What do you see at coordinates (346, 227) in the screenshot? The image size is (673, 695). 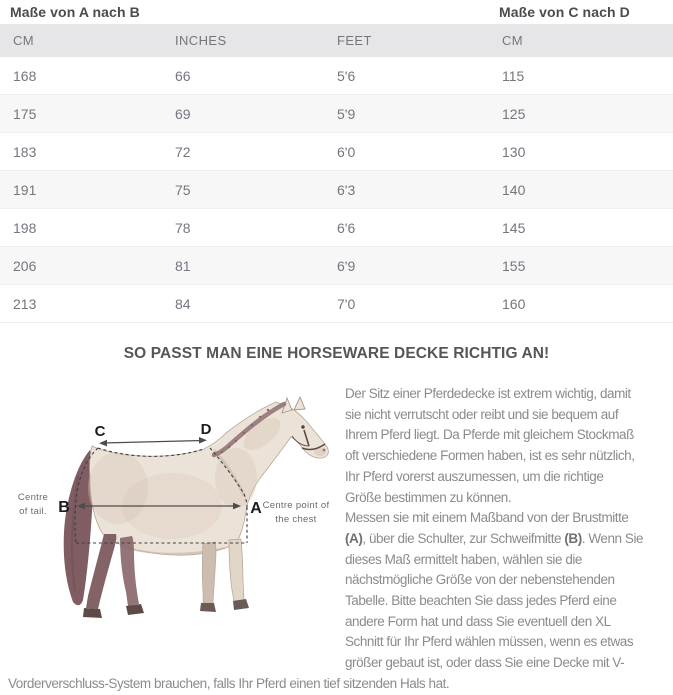 I see `table-cell: 6'6` at bounding box center [346, 227].